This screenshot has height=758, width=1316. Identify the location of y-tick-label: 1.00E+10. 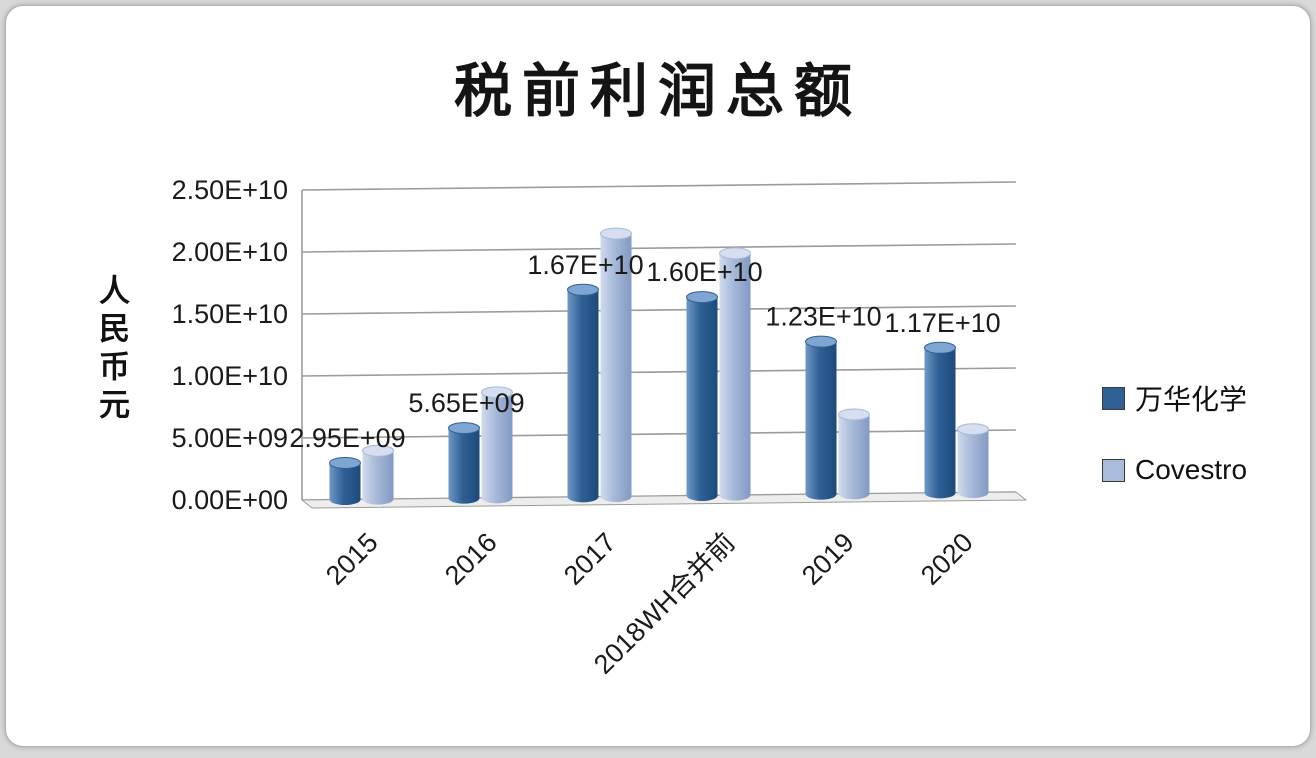
(230, 376).